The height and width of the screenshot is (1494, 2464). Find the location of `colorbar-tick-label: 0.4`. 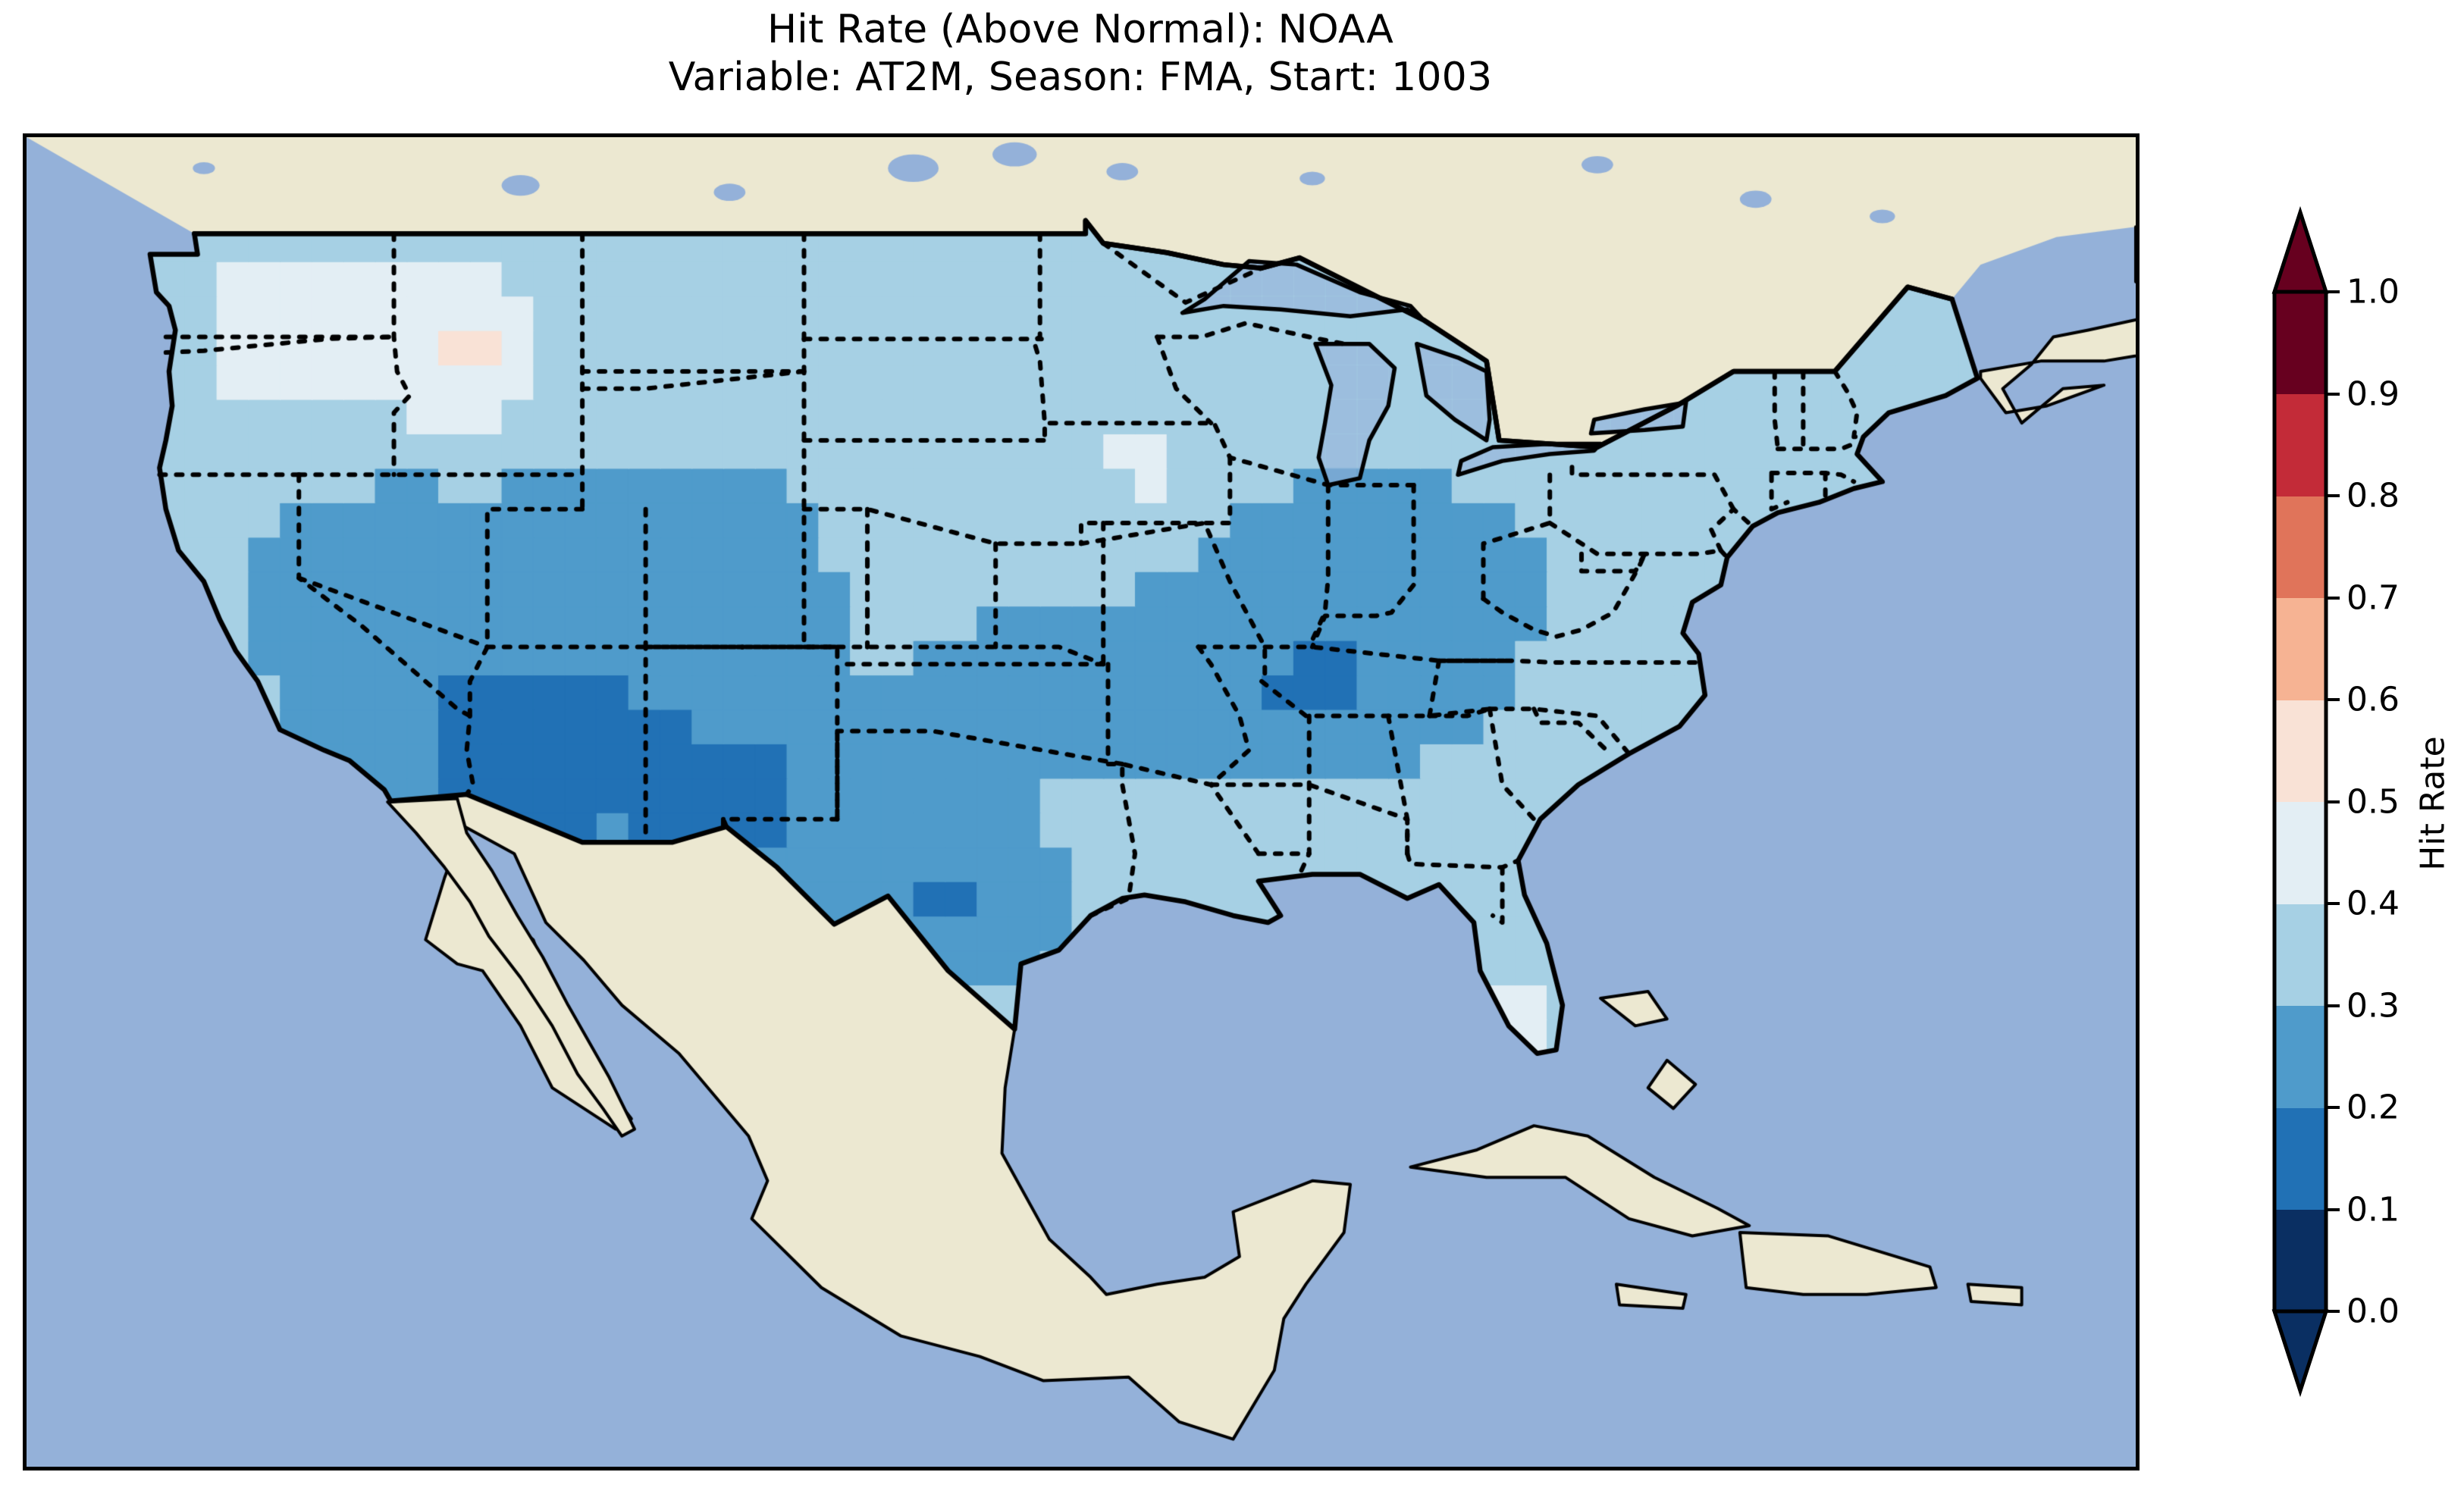

colorbar-tick-label: 0.4 is located at coordinates (2373, 903).